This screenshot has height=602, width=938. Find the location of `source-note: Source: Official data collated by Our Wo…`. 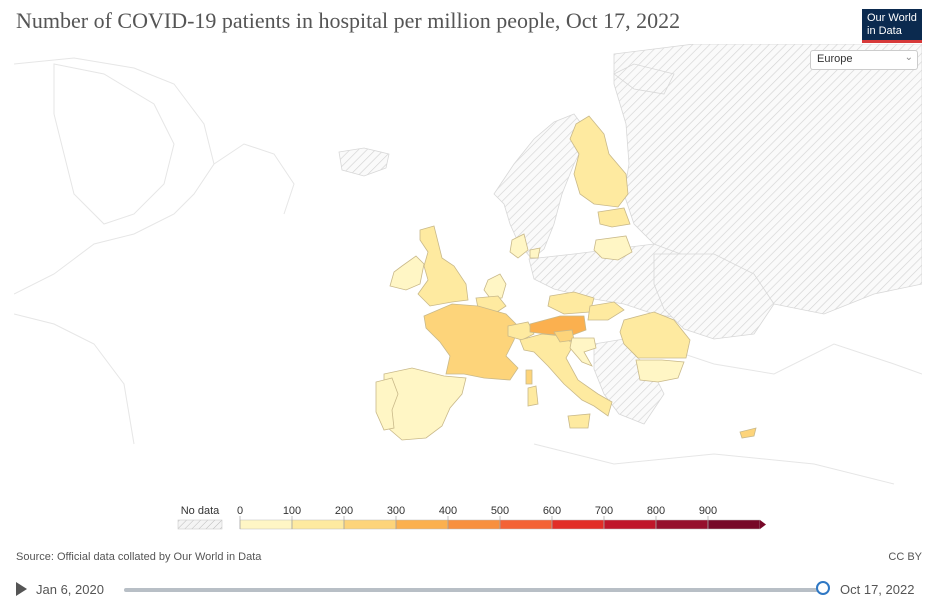

source-note: Source: Official data collated by Our Wo… is located at coordinates (139, 557).